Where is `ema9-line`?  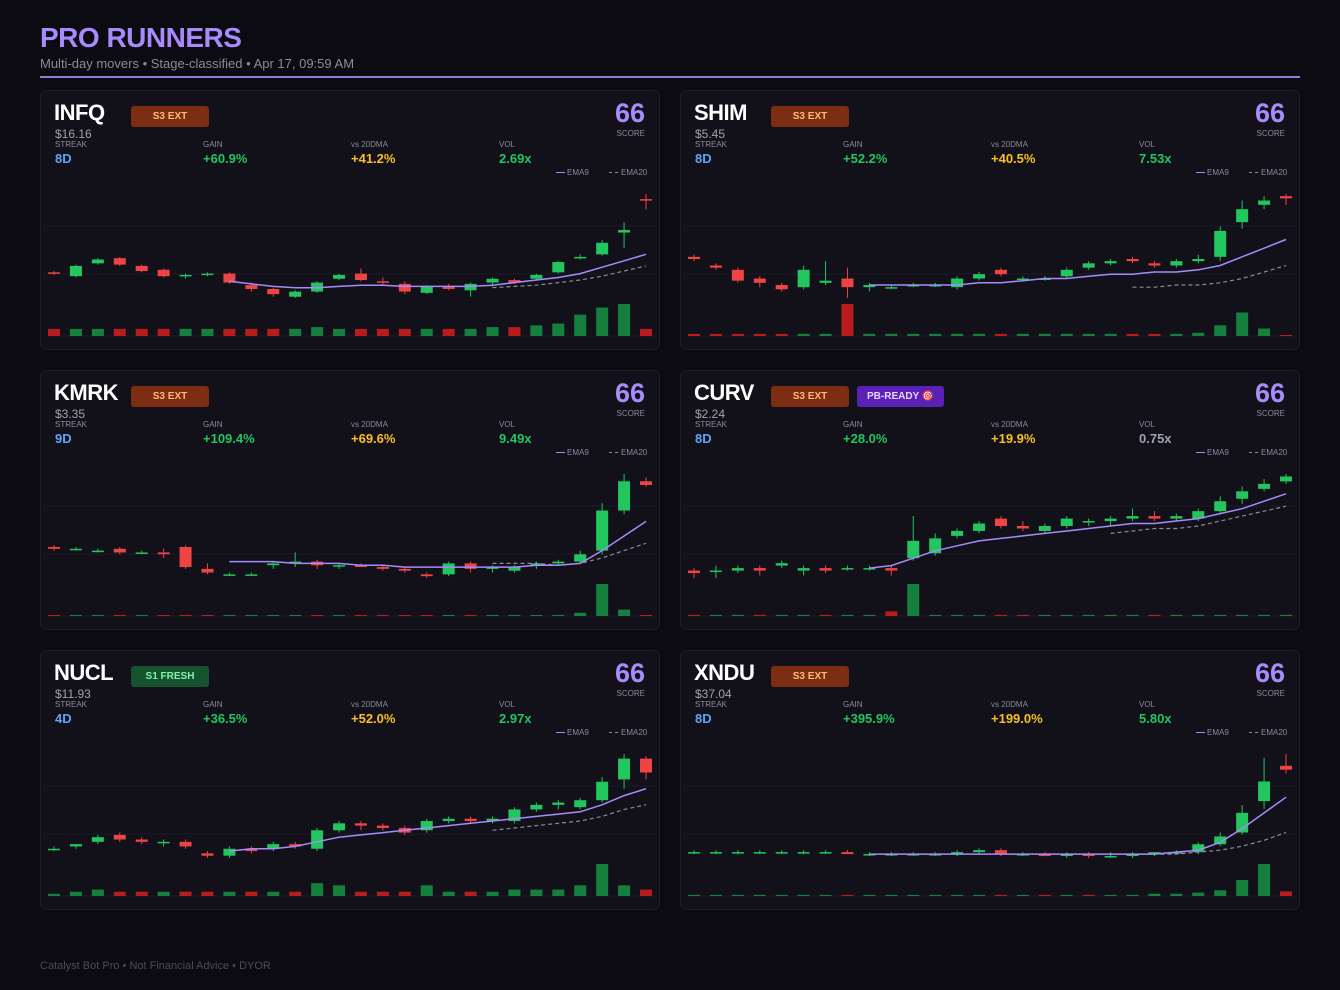
ema9-line is located at coordinates (1078, 531).